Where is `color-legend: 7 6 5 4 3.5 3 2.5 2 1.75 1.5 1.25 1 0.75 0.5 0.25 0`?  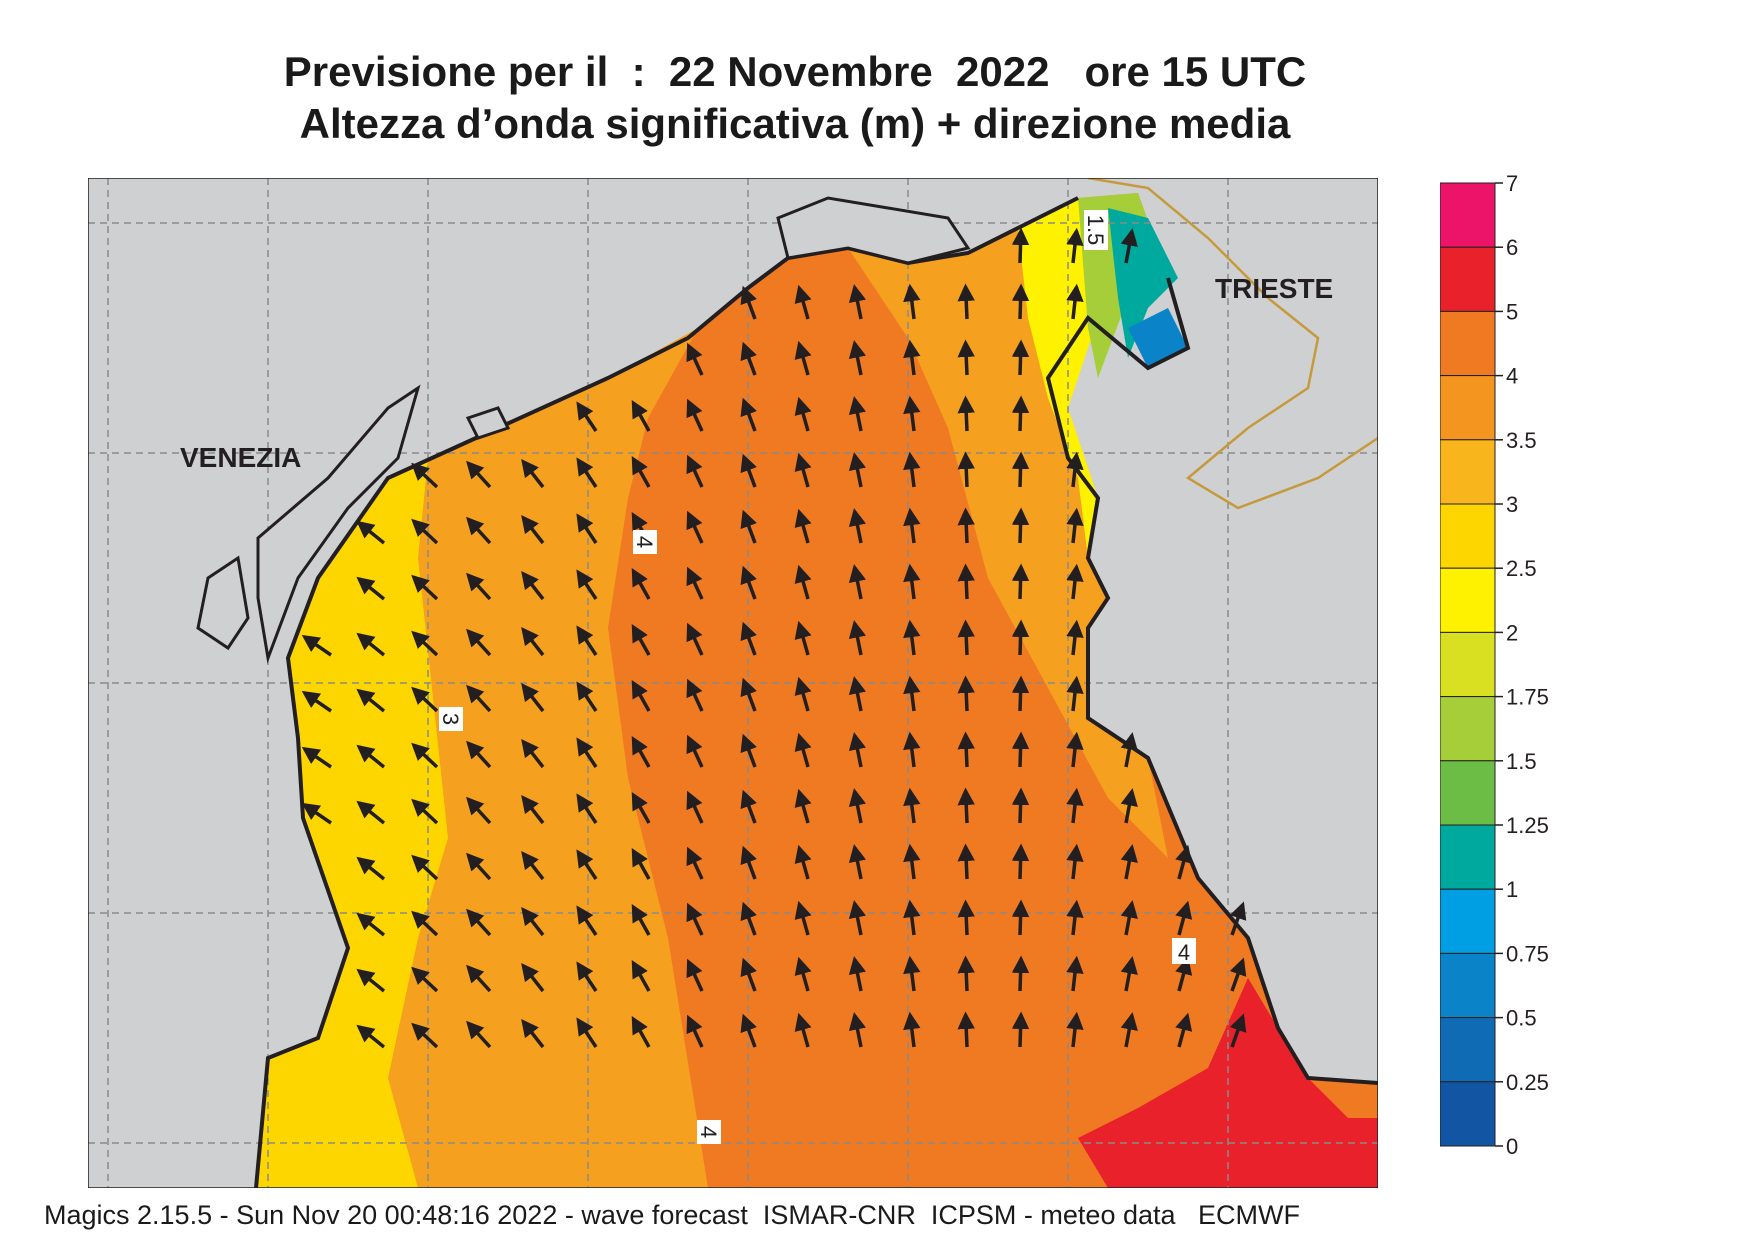
color-legend: 7 6 5 4 3.5 3 2.5 2 1.75 1.5 1.25 1 0.75 0.5 0.25 0 is located at coordinates (1494, 665).